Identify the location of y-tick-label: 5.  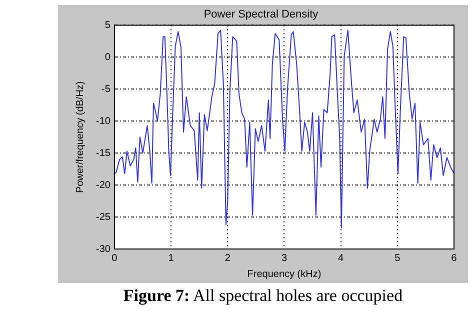
(107, 25).